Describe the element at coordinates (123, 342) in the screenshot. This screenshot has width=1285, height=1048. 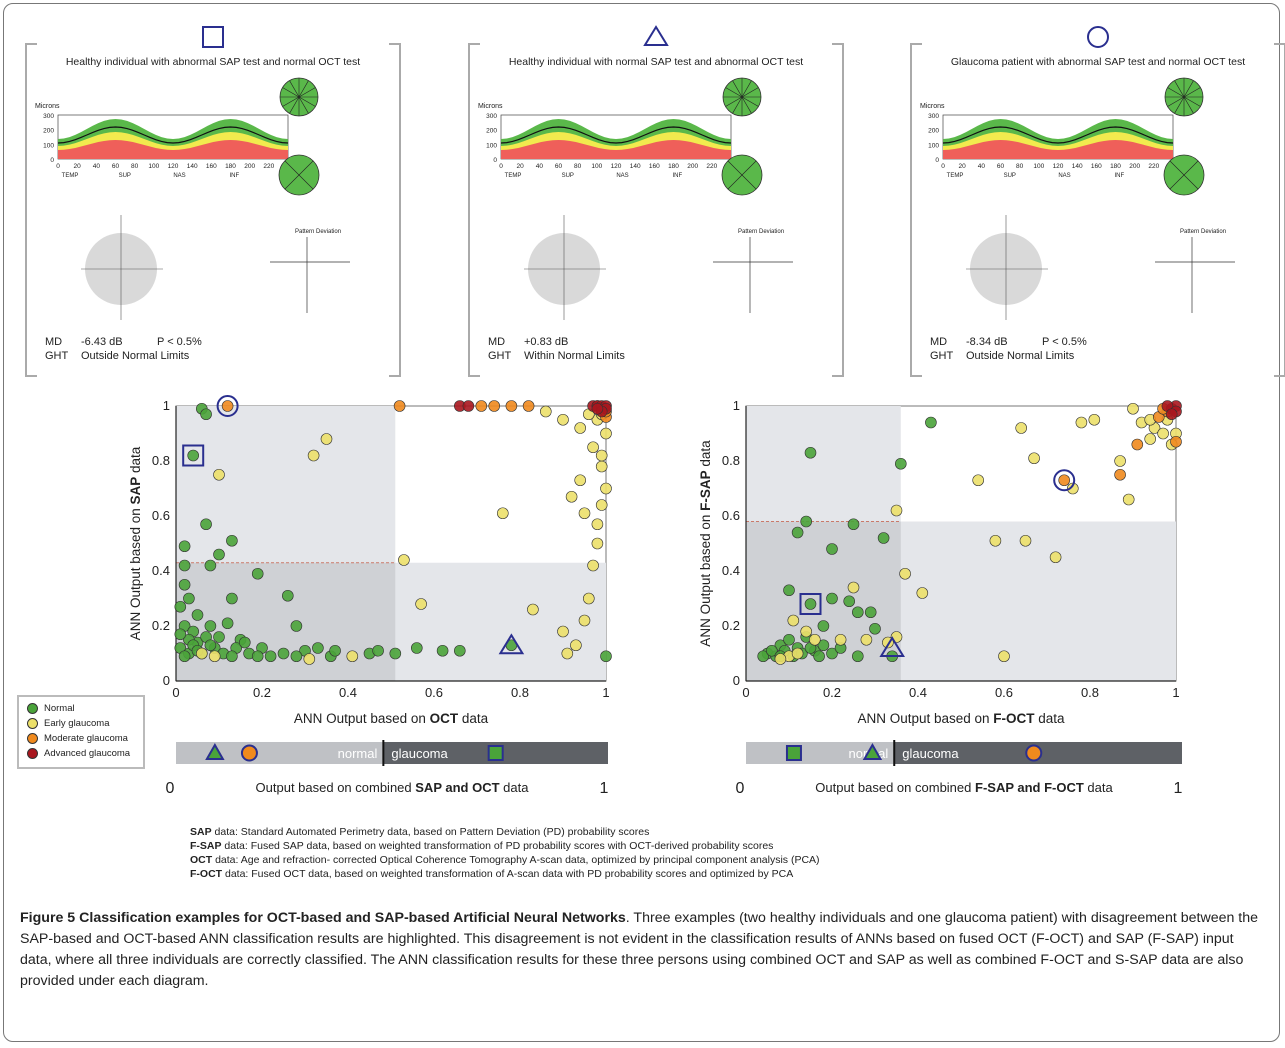
I see `md-line: MD -6.43 dB P < 0.5%` at that location.